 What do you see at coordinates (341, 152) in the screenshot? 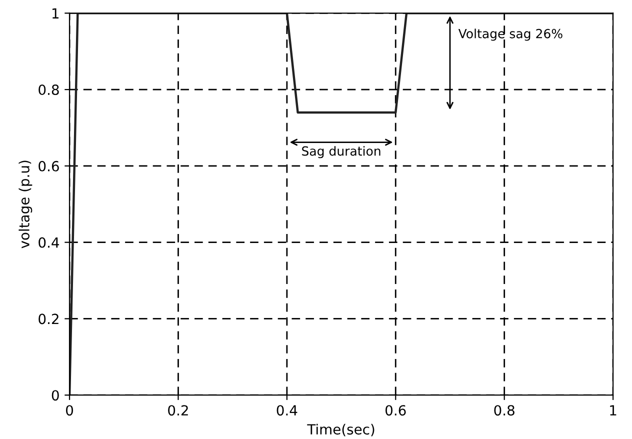
I see `annotation: Sag duration` at bounding box center [341, 152].